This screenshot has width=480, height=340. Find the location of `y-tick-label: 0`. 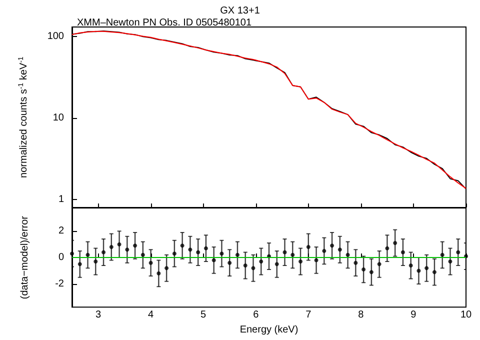

y-tick-label: 0 is located at coordinates (61, 258).